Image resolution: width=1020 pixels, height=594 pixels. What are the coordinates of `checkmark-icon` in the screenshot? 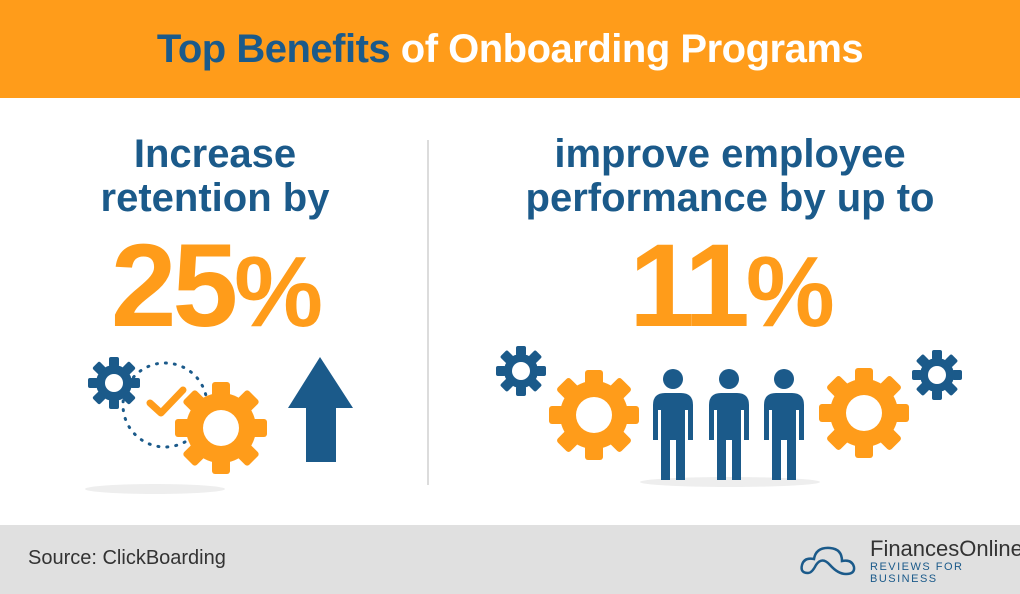 It's located at (166, 401).